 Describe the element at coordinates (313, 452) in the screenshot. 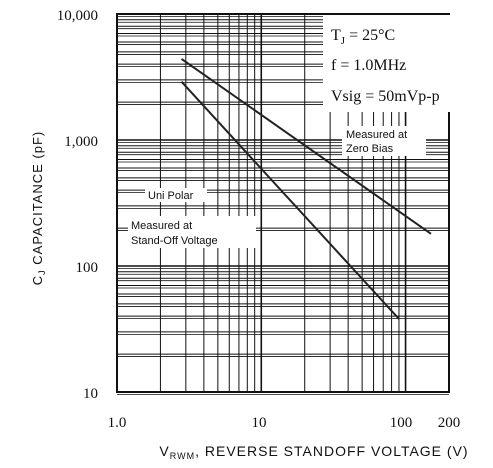

I see `x-axis-label: VRWM, REVERSE STANDOFF VOLTAGE (V)` at that location.